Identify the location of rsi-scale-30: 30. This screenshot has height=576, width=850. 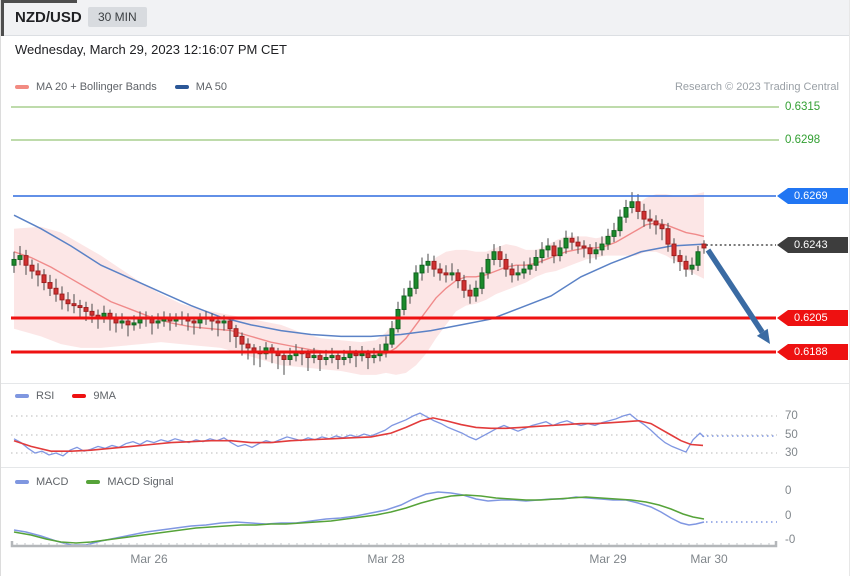
(791, 453).